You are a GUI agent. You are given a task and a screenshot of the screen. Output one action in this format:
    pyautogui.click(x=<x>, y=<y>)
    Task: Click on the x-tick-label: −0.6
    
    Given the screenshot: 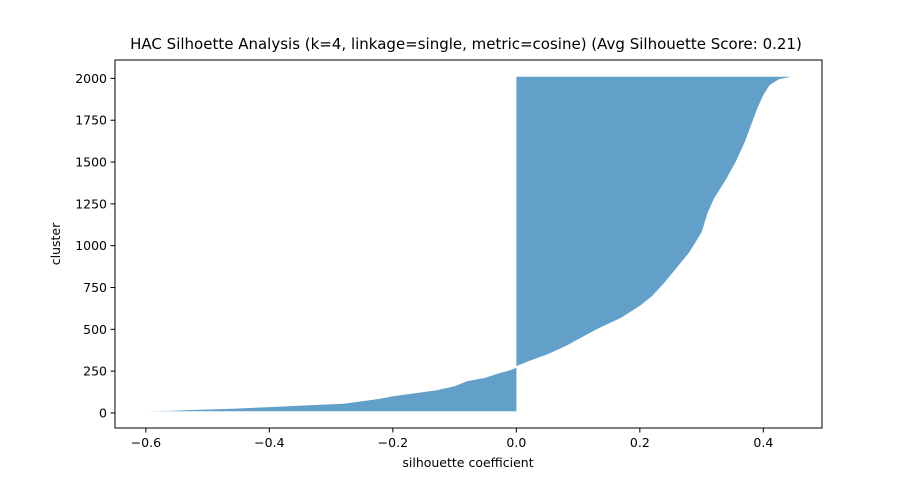 What is the action you would take?
    pyautogui.click(x=146, y=442)
    